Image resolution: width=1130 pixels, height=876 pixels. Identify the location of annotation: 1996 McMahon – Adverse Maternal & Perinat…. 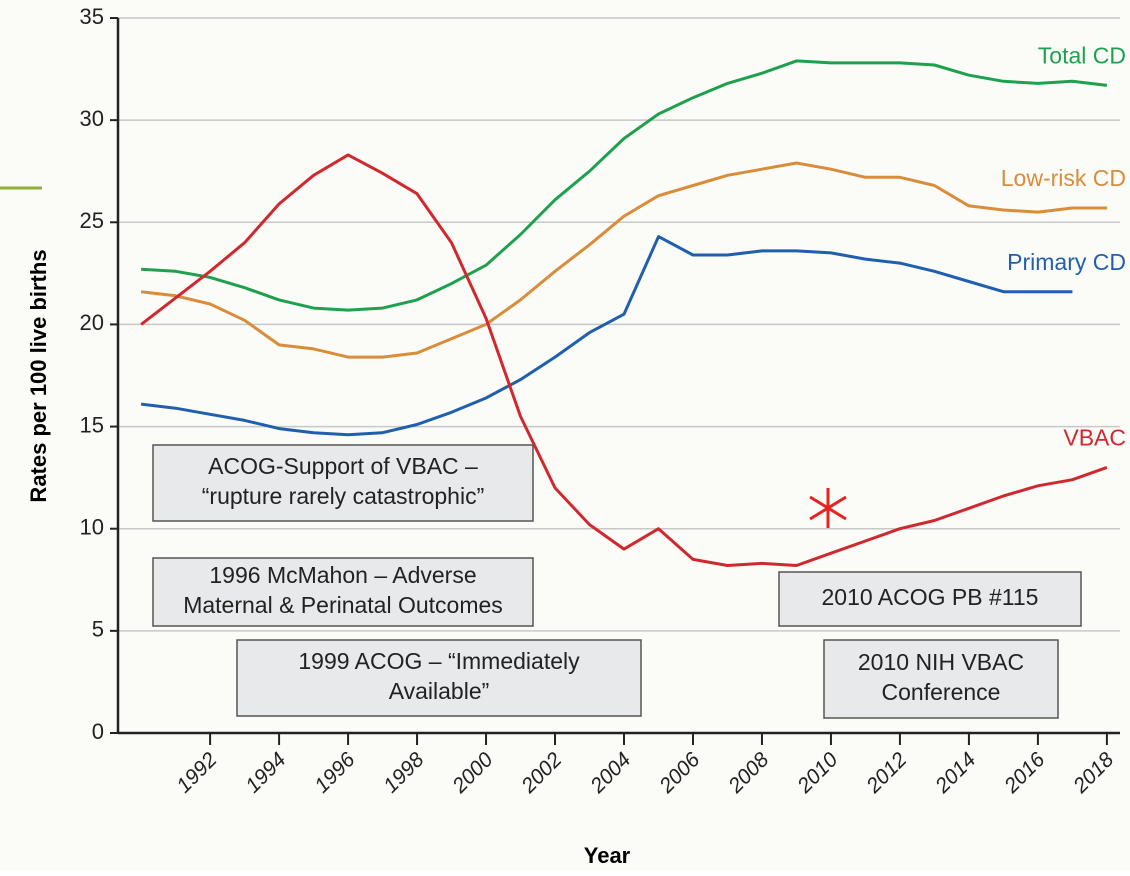
(343, 592).